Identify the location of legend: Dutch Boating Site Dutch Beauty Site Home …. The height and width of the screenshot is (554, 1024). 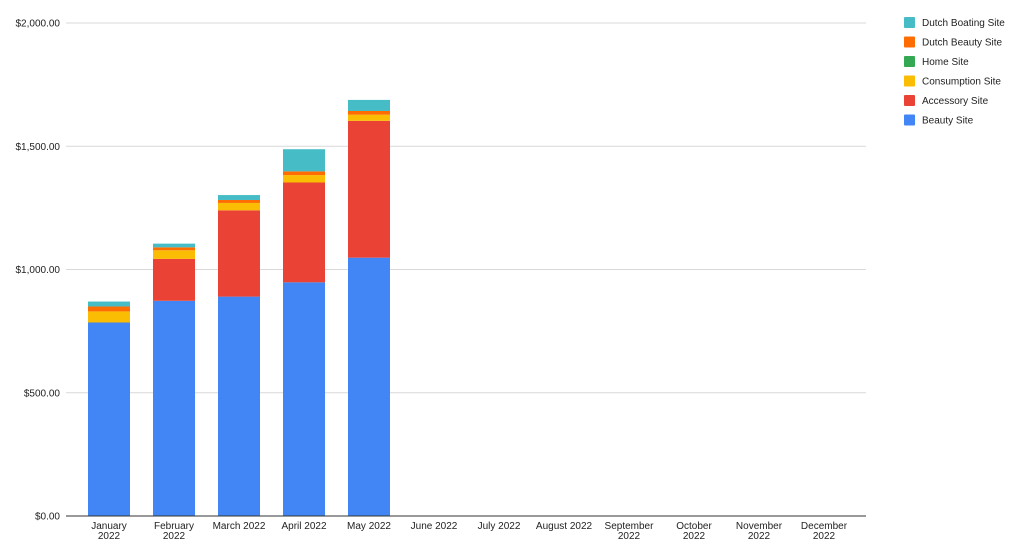
(954, 72).